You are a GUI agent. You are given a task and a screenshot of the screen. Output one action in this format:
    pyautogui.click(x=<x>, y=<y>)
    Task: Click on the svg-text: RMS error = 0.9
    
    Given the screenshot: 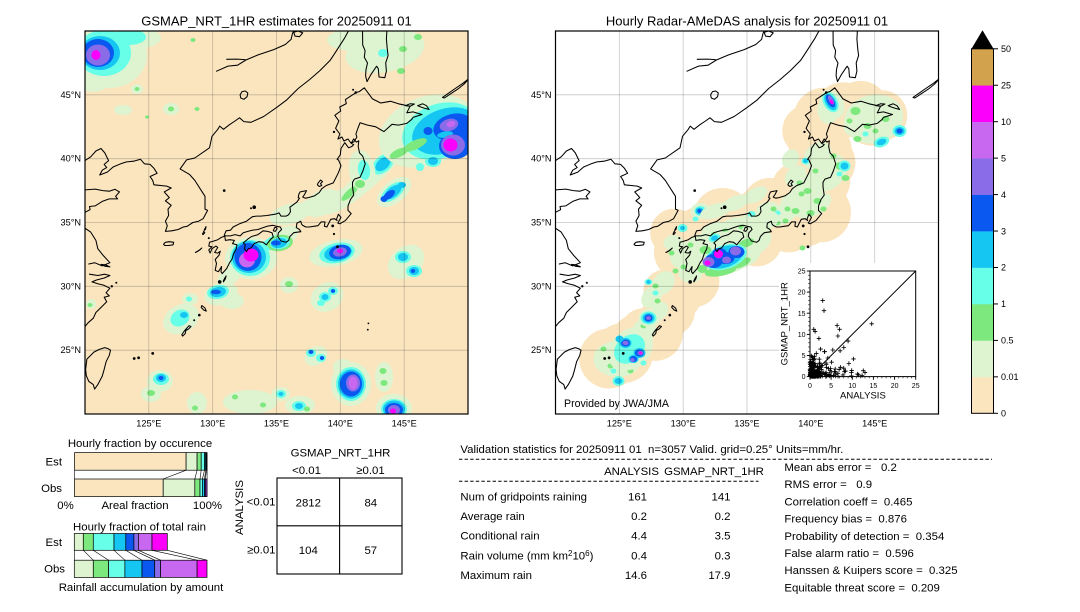 What is the action you would take?
    pyautogui.click(x=828, y=485)
    